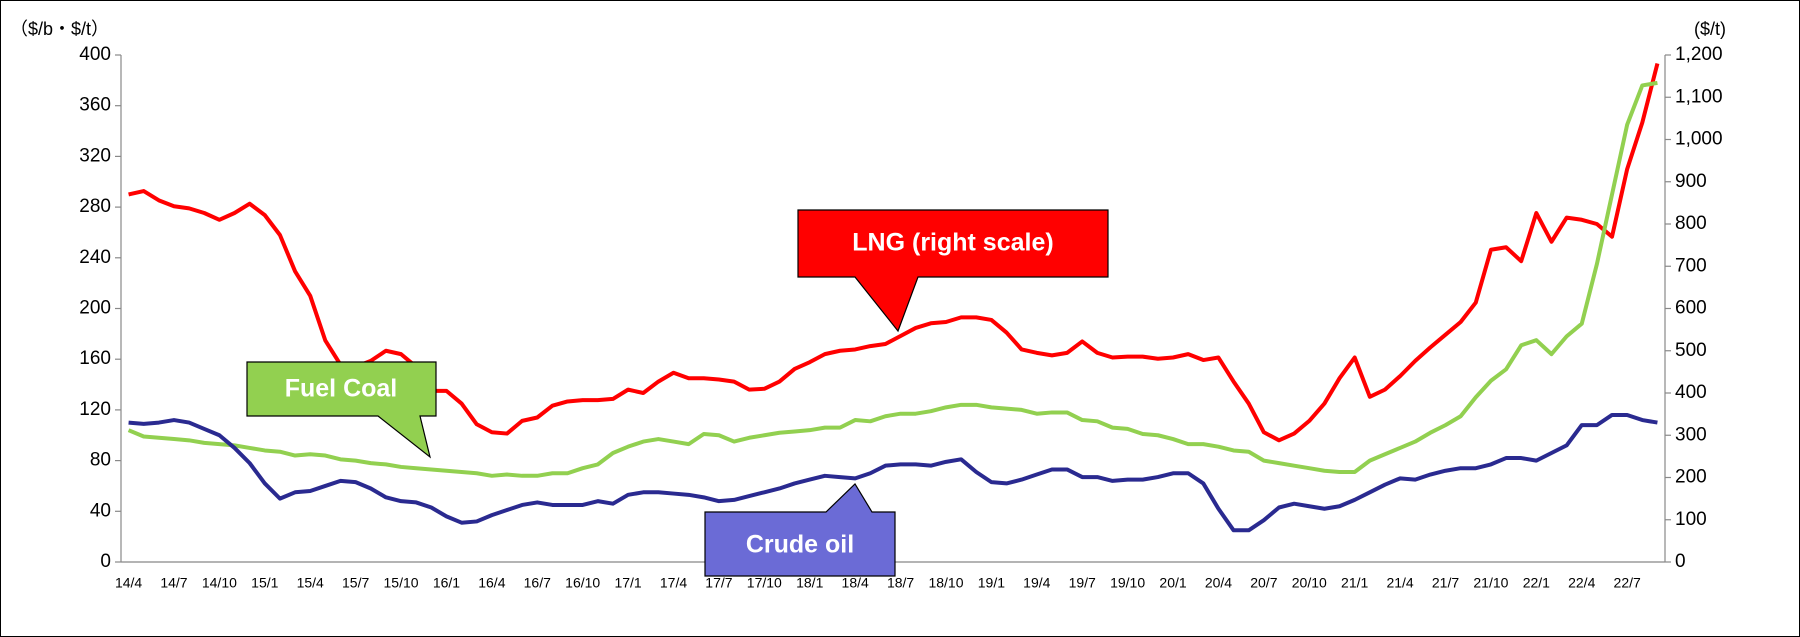 The width and height of the screenshot is (1800, 637). I want to click on y2-tick-label: 900, so click(1691, 181).